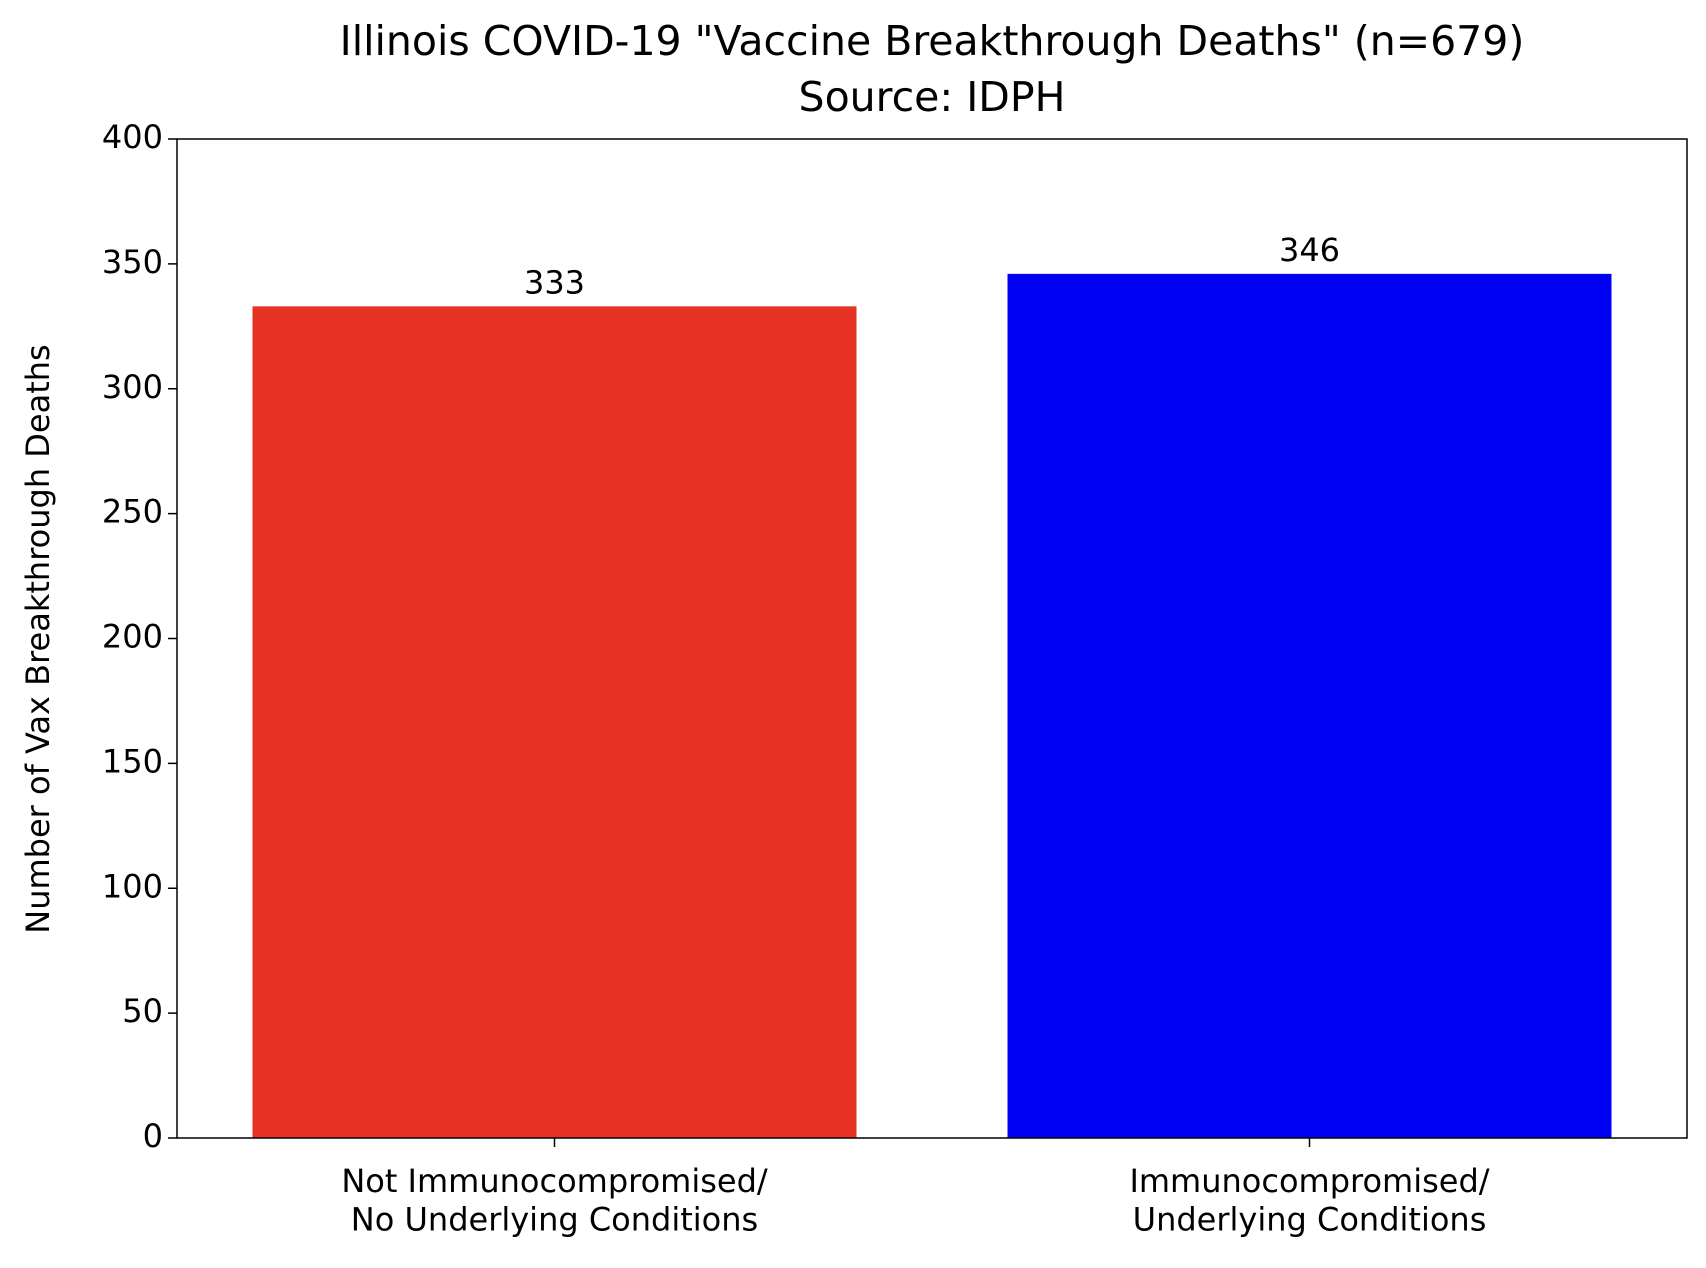 This screenshot has height=1268, width=1706. Describe the element at coordinates (132, 512) in the screenshot. I see `y-tick-label: 250` at that location.